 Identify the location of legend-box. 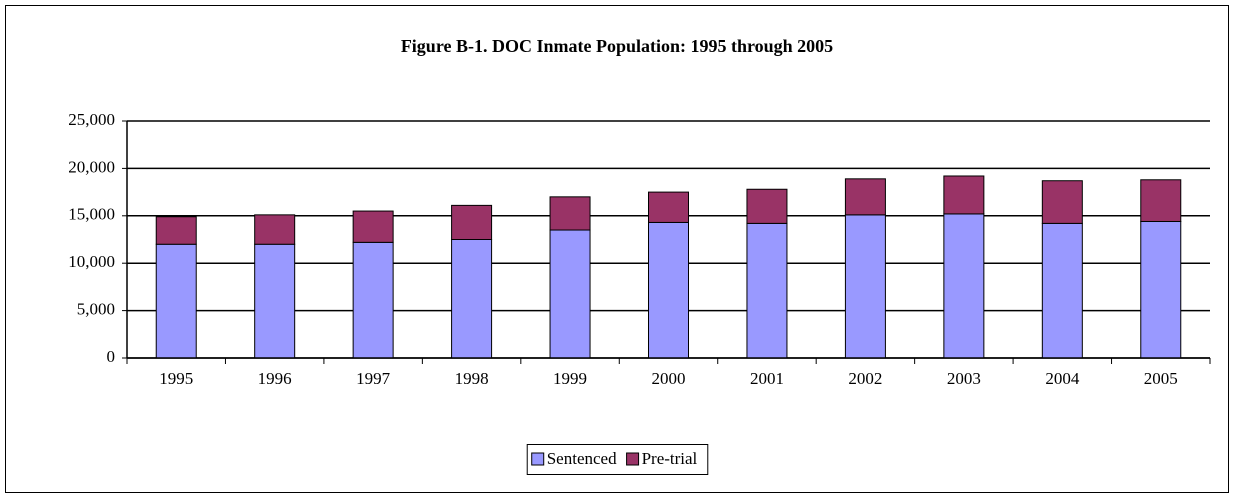
(617, 459).